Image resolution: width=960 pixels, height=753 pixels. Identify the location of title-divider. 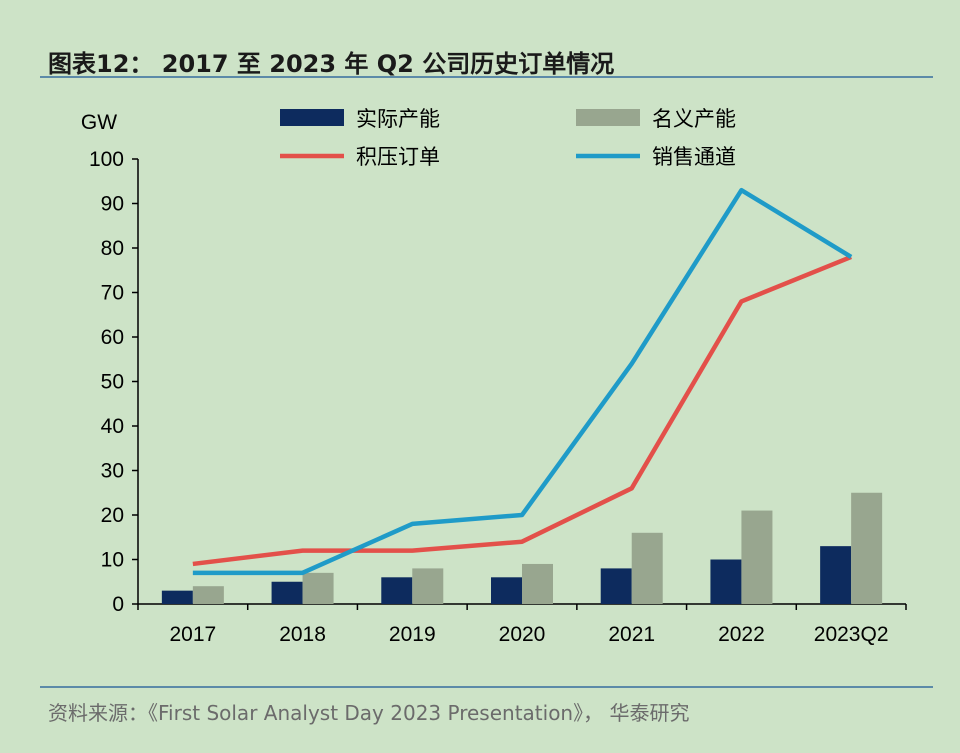
(486, 77).